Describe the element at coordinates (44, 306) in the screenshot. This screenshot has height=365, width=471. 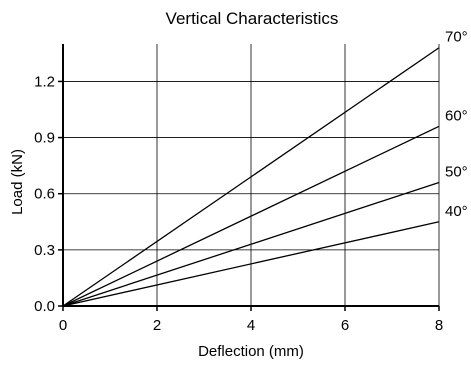
I see `y-tick-label-0: 0.0` at that location.